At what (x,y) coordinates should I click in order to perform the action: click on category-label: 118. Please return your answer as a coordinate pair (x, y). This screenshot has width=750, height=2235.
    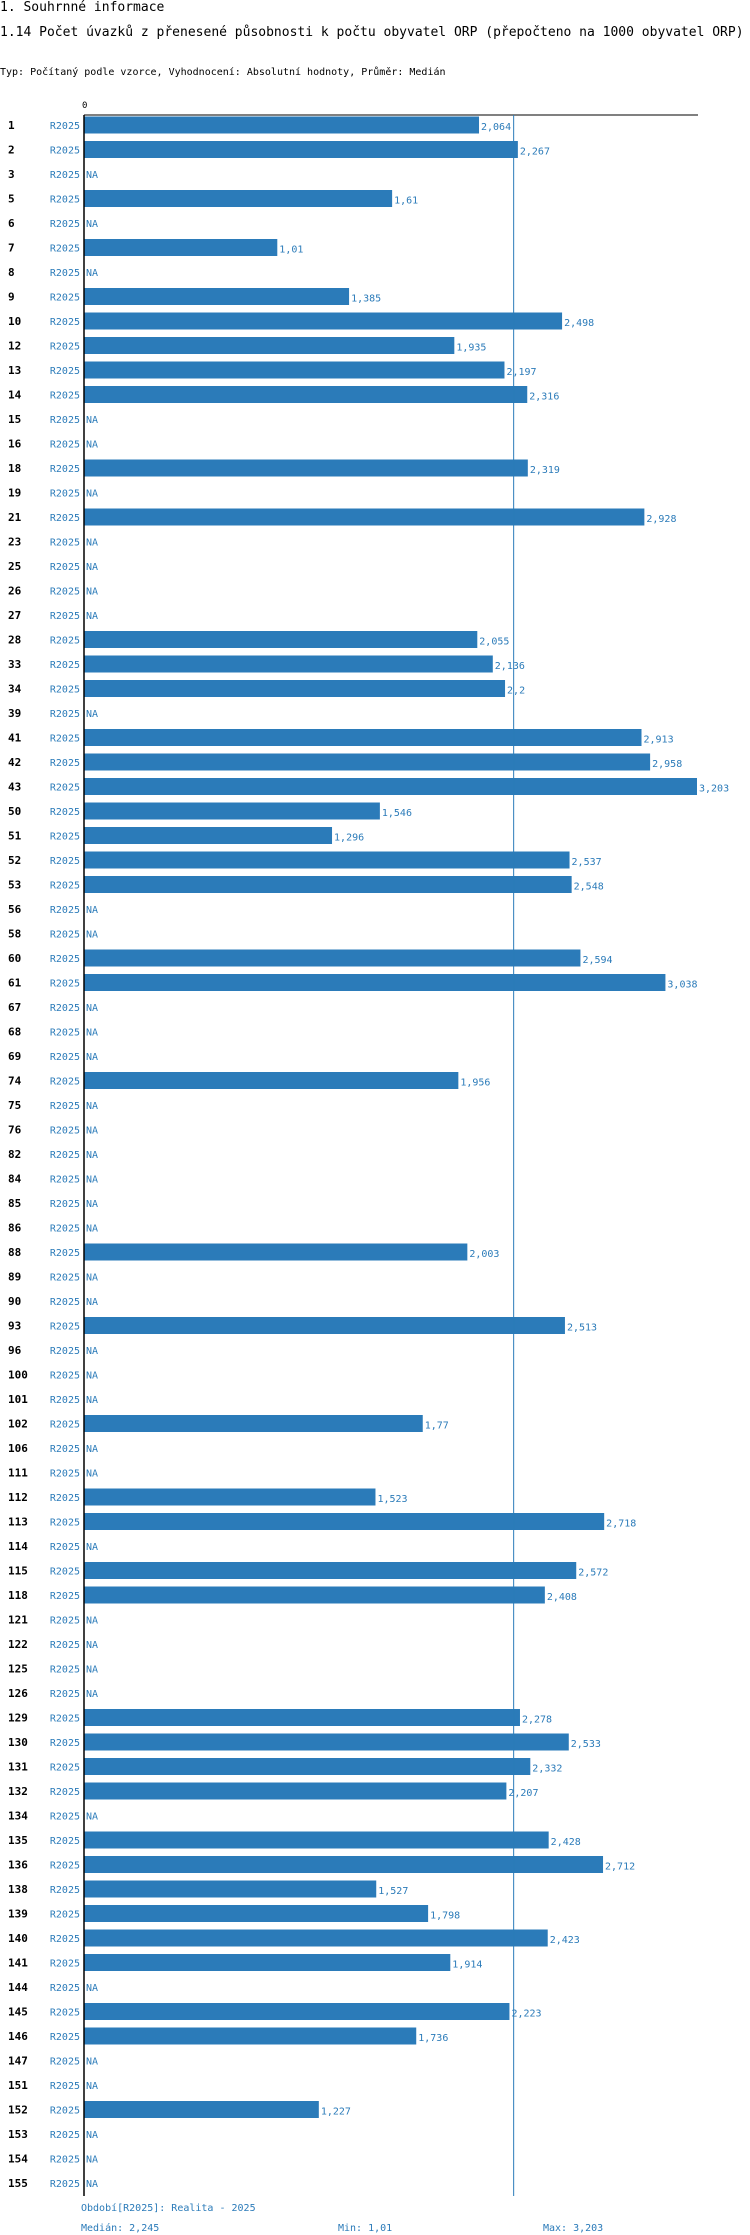
    Looking at the image, I should click on (18, 1595).